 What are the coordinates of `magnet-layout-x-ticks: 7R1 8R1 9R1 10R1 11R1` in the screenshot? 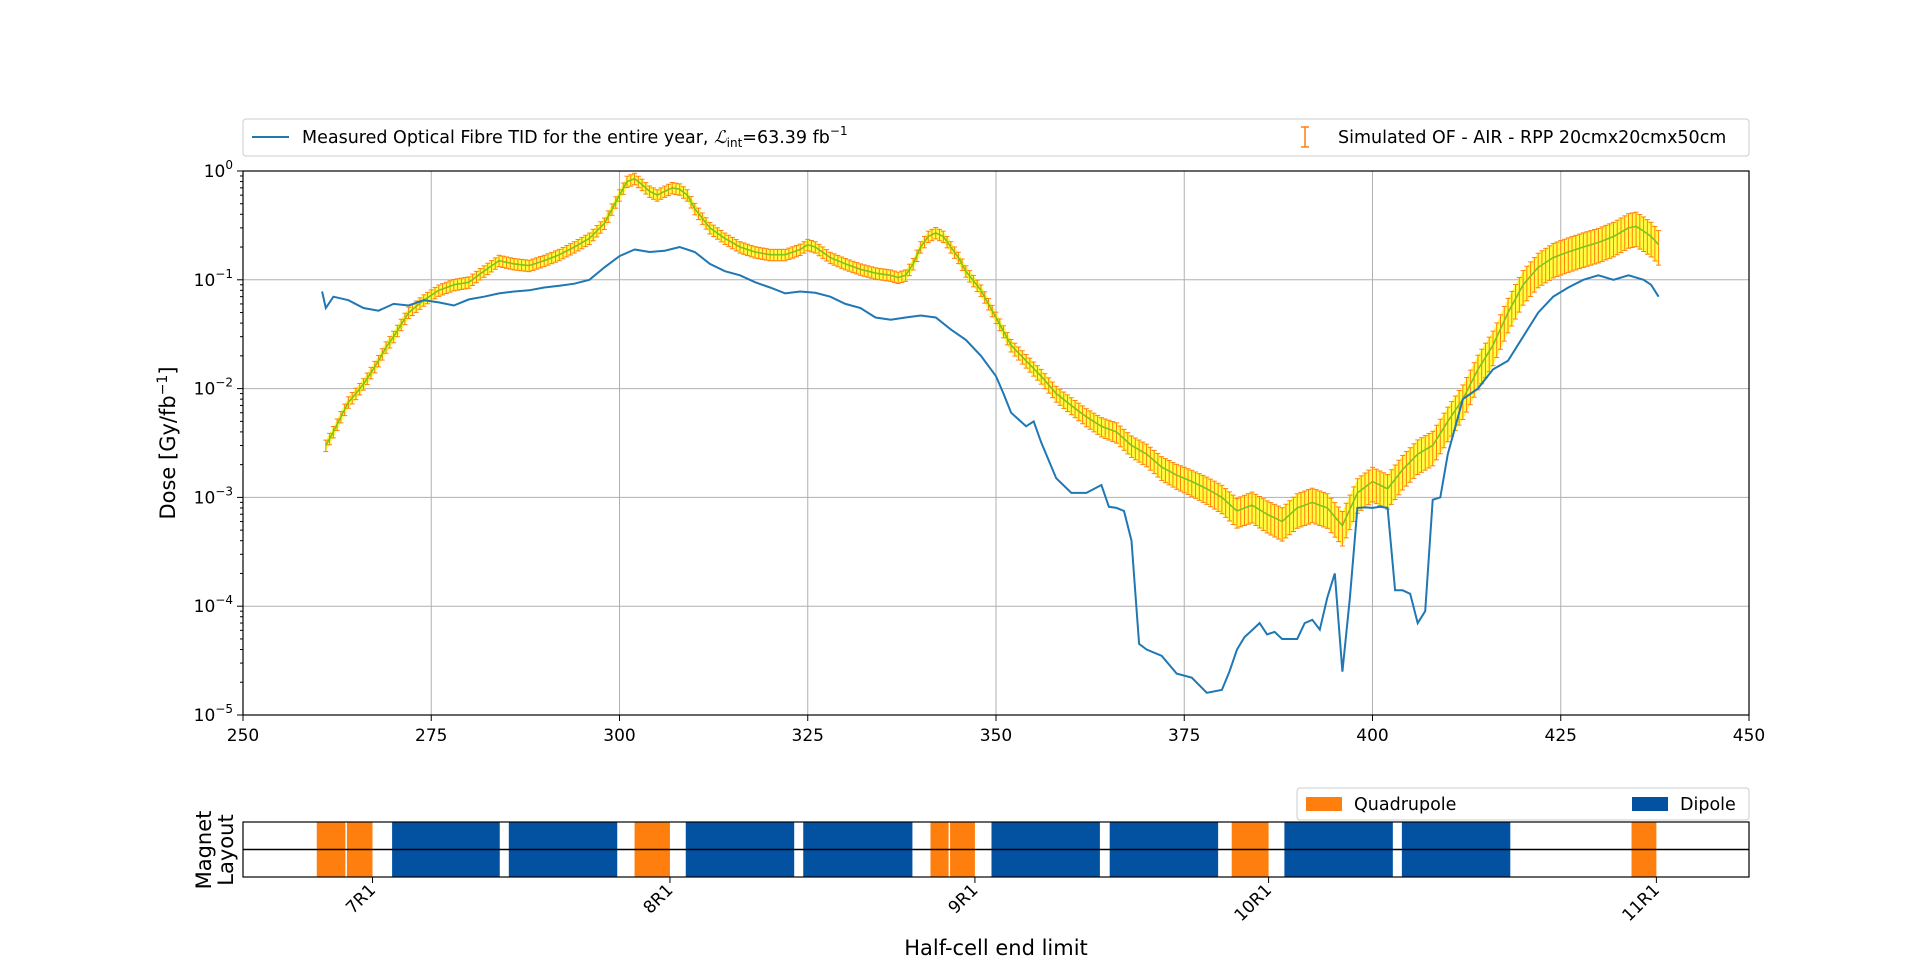 It's located at (1003, 901).